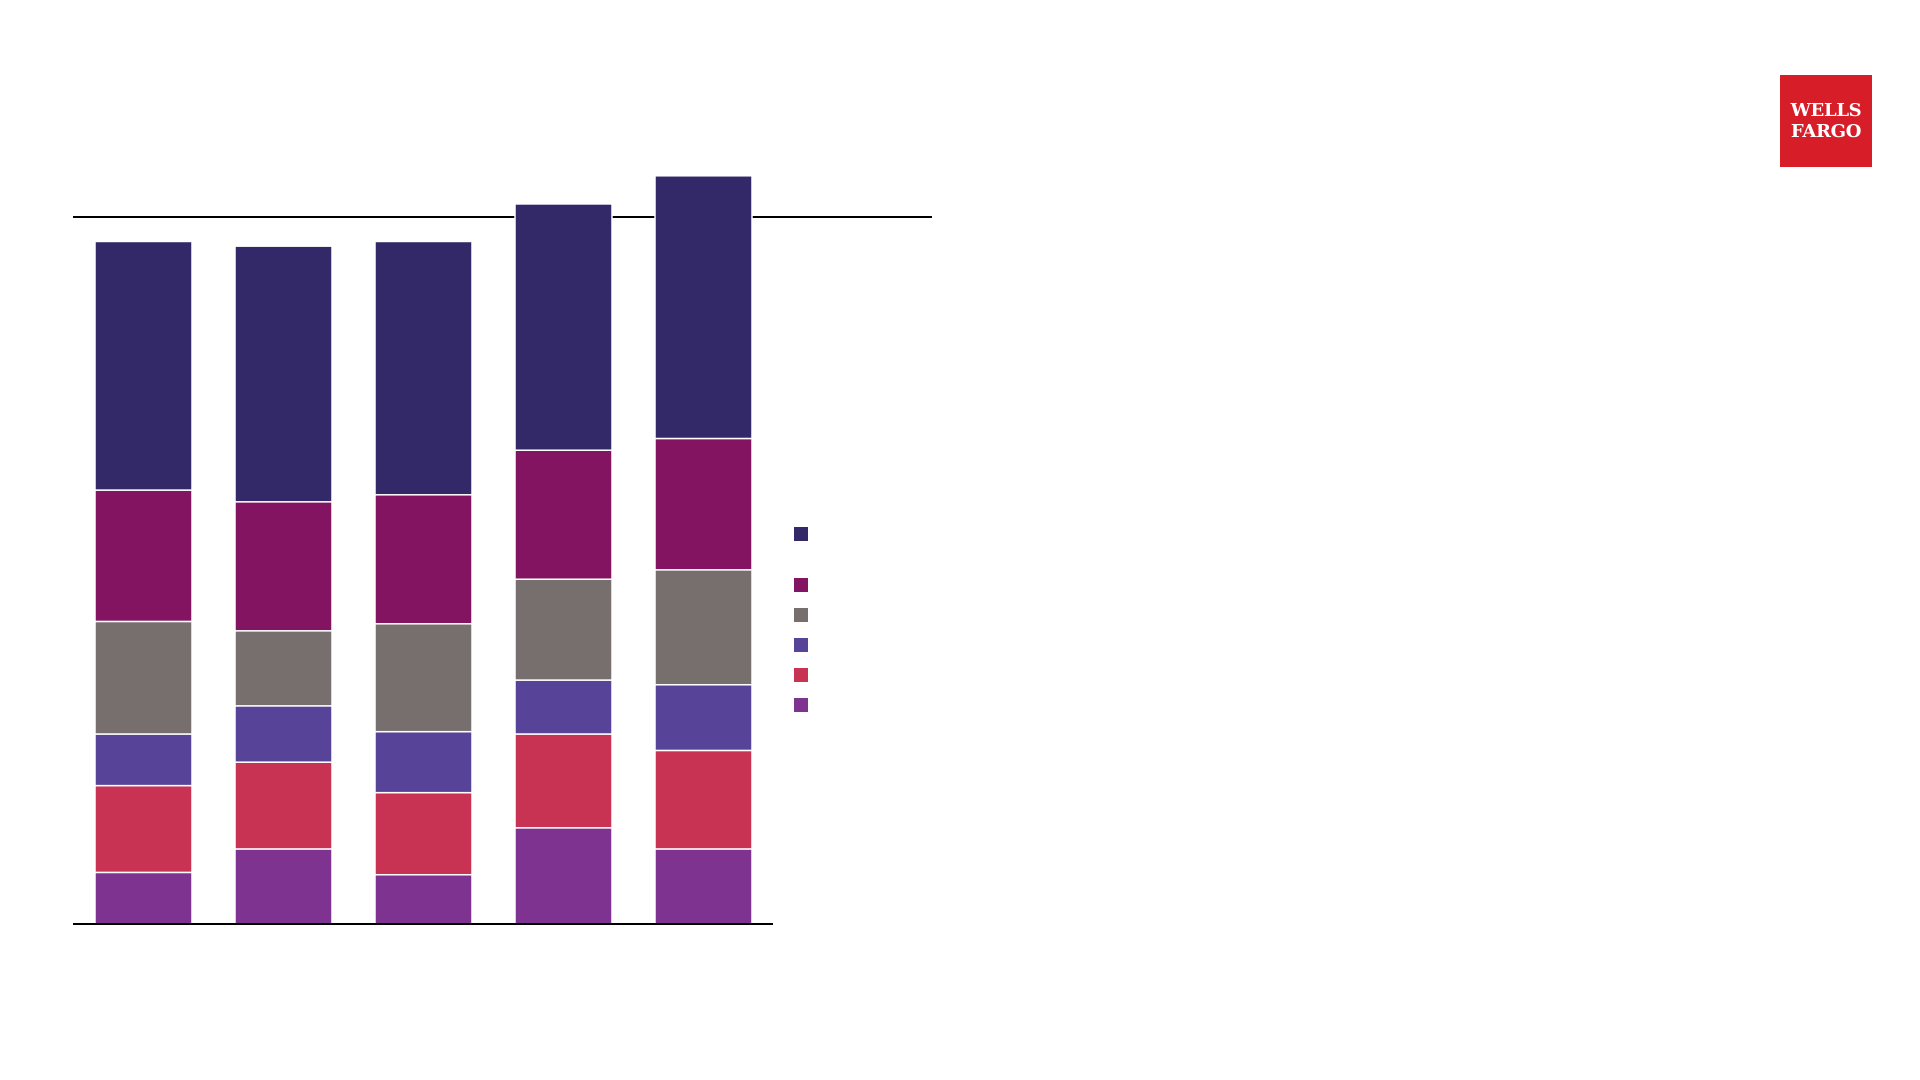 This screenshot has width=1920, height=1080. I want to click on wells-fargo-logo: WELLS FARGO, so click(1826, 121).